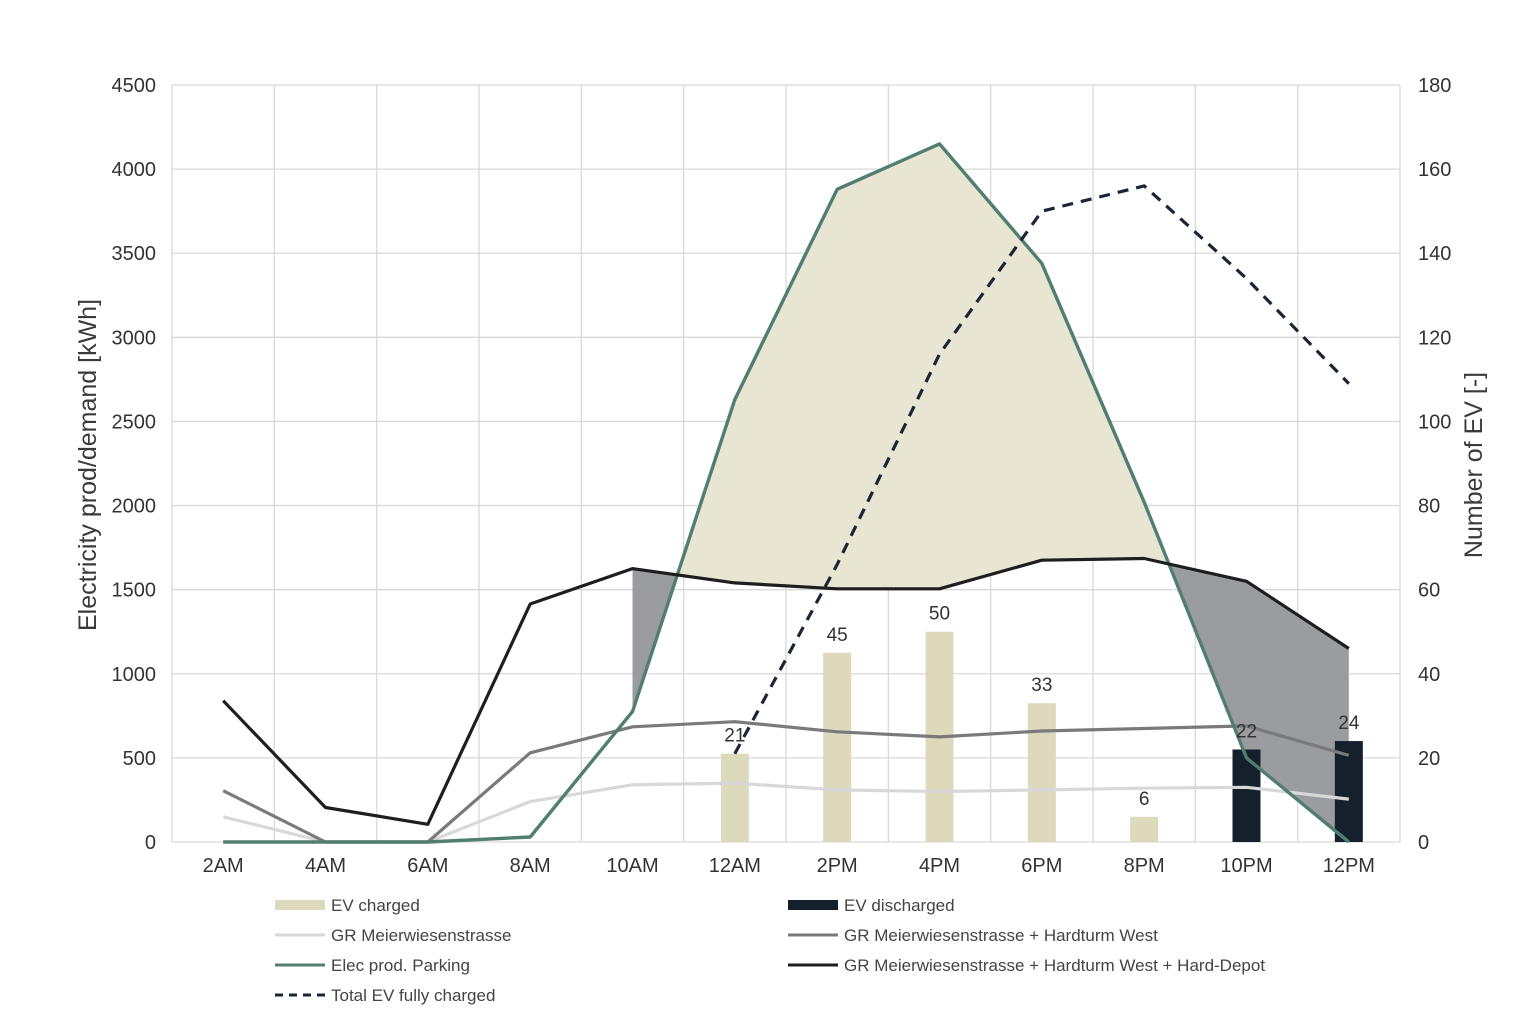  Describe the element at coordinates (1434, 170) in the screenshot. I see `y-right-tick-label: 160` at that location.